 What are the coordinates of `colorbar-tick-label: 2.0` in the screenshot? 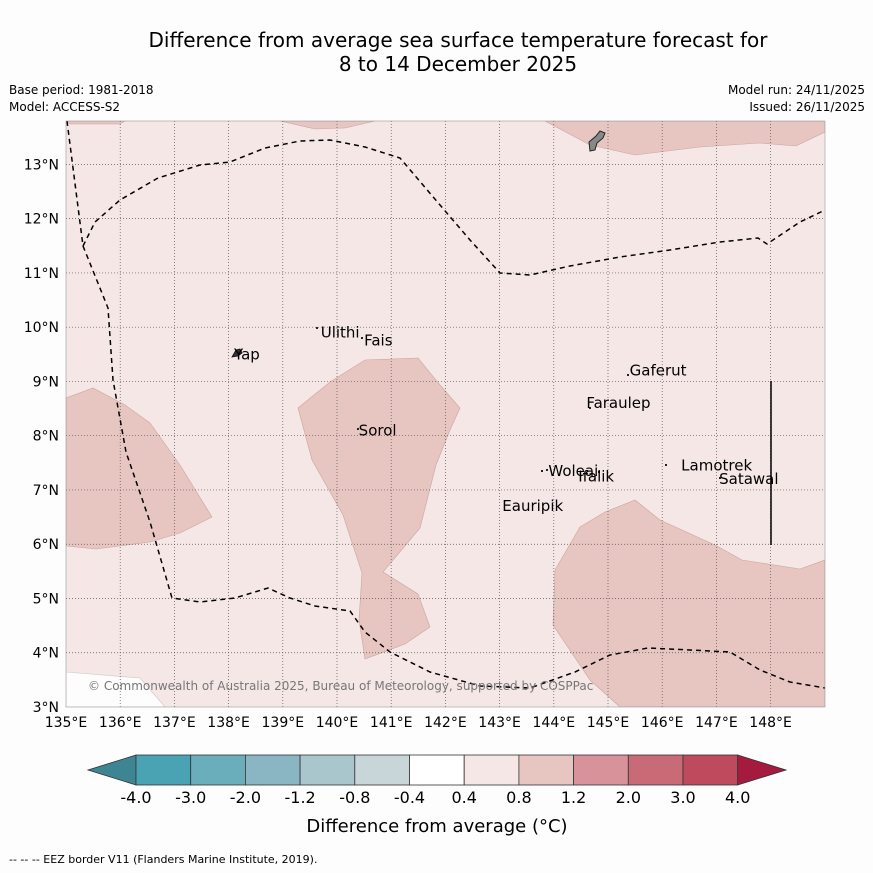 It's located at (628, 797).